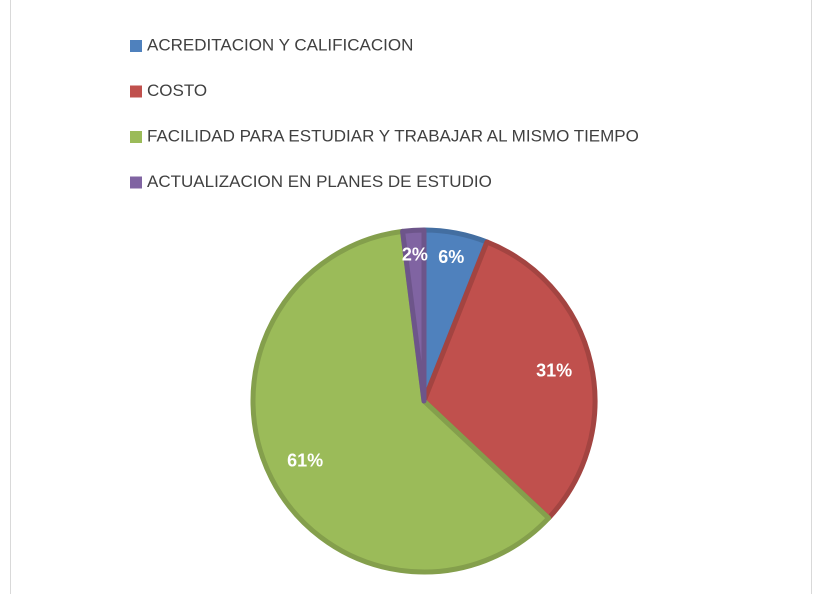 Image resolution: width=823 pixels, height=599 pixels. Describe the element at coordinates (177, 90) in the screenshot. I see `legend-label: COSTO` at that location.